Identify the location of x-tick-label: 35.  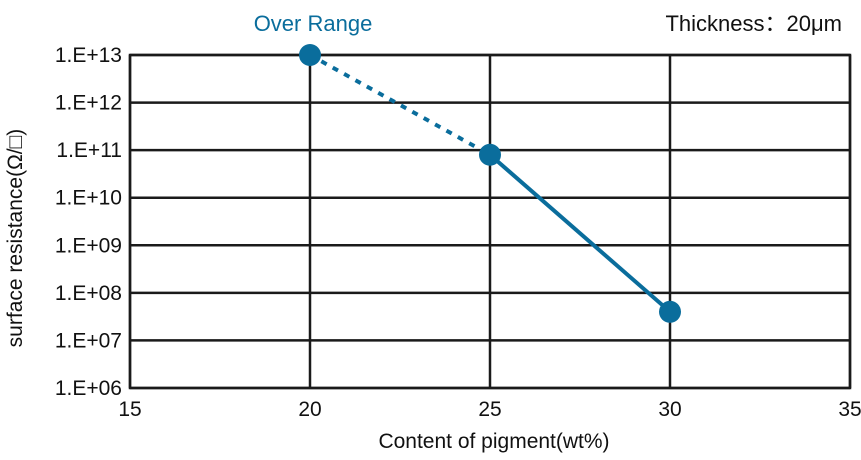
(849, 409).